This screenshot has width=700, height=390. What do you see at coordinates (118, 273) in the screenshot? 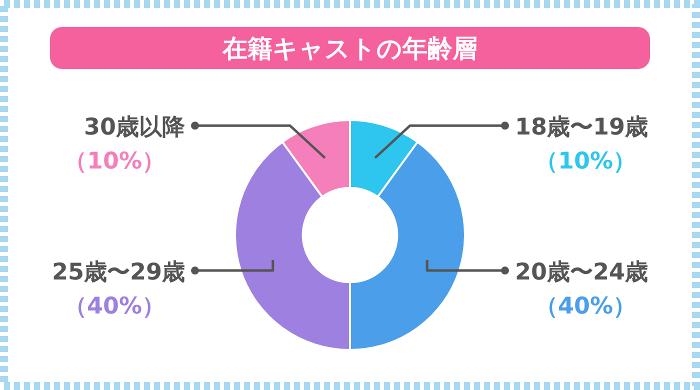
I see `slice-label: 25歳〜29歳` at bounding box center [118, 273].